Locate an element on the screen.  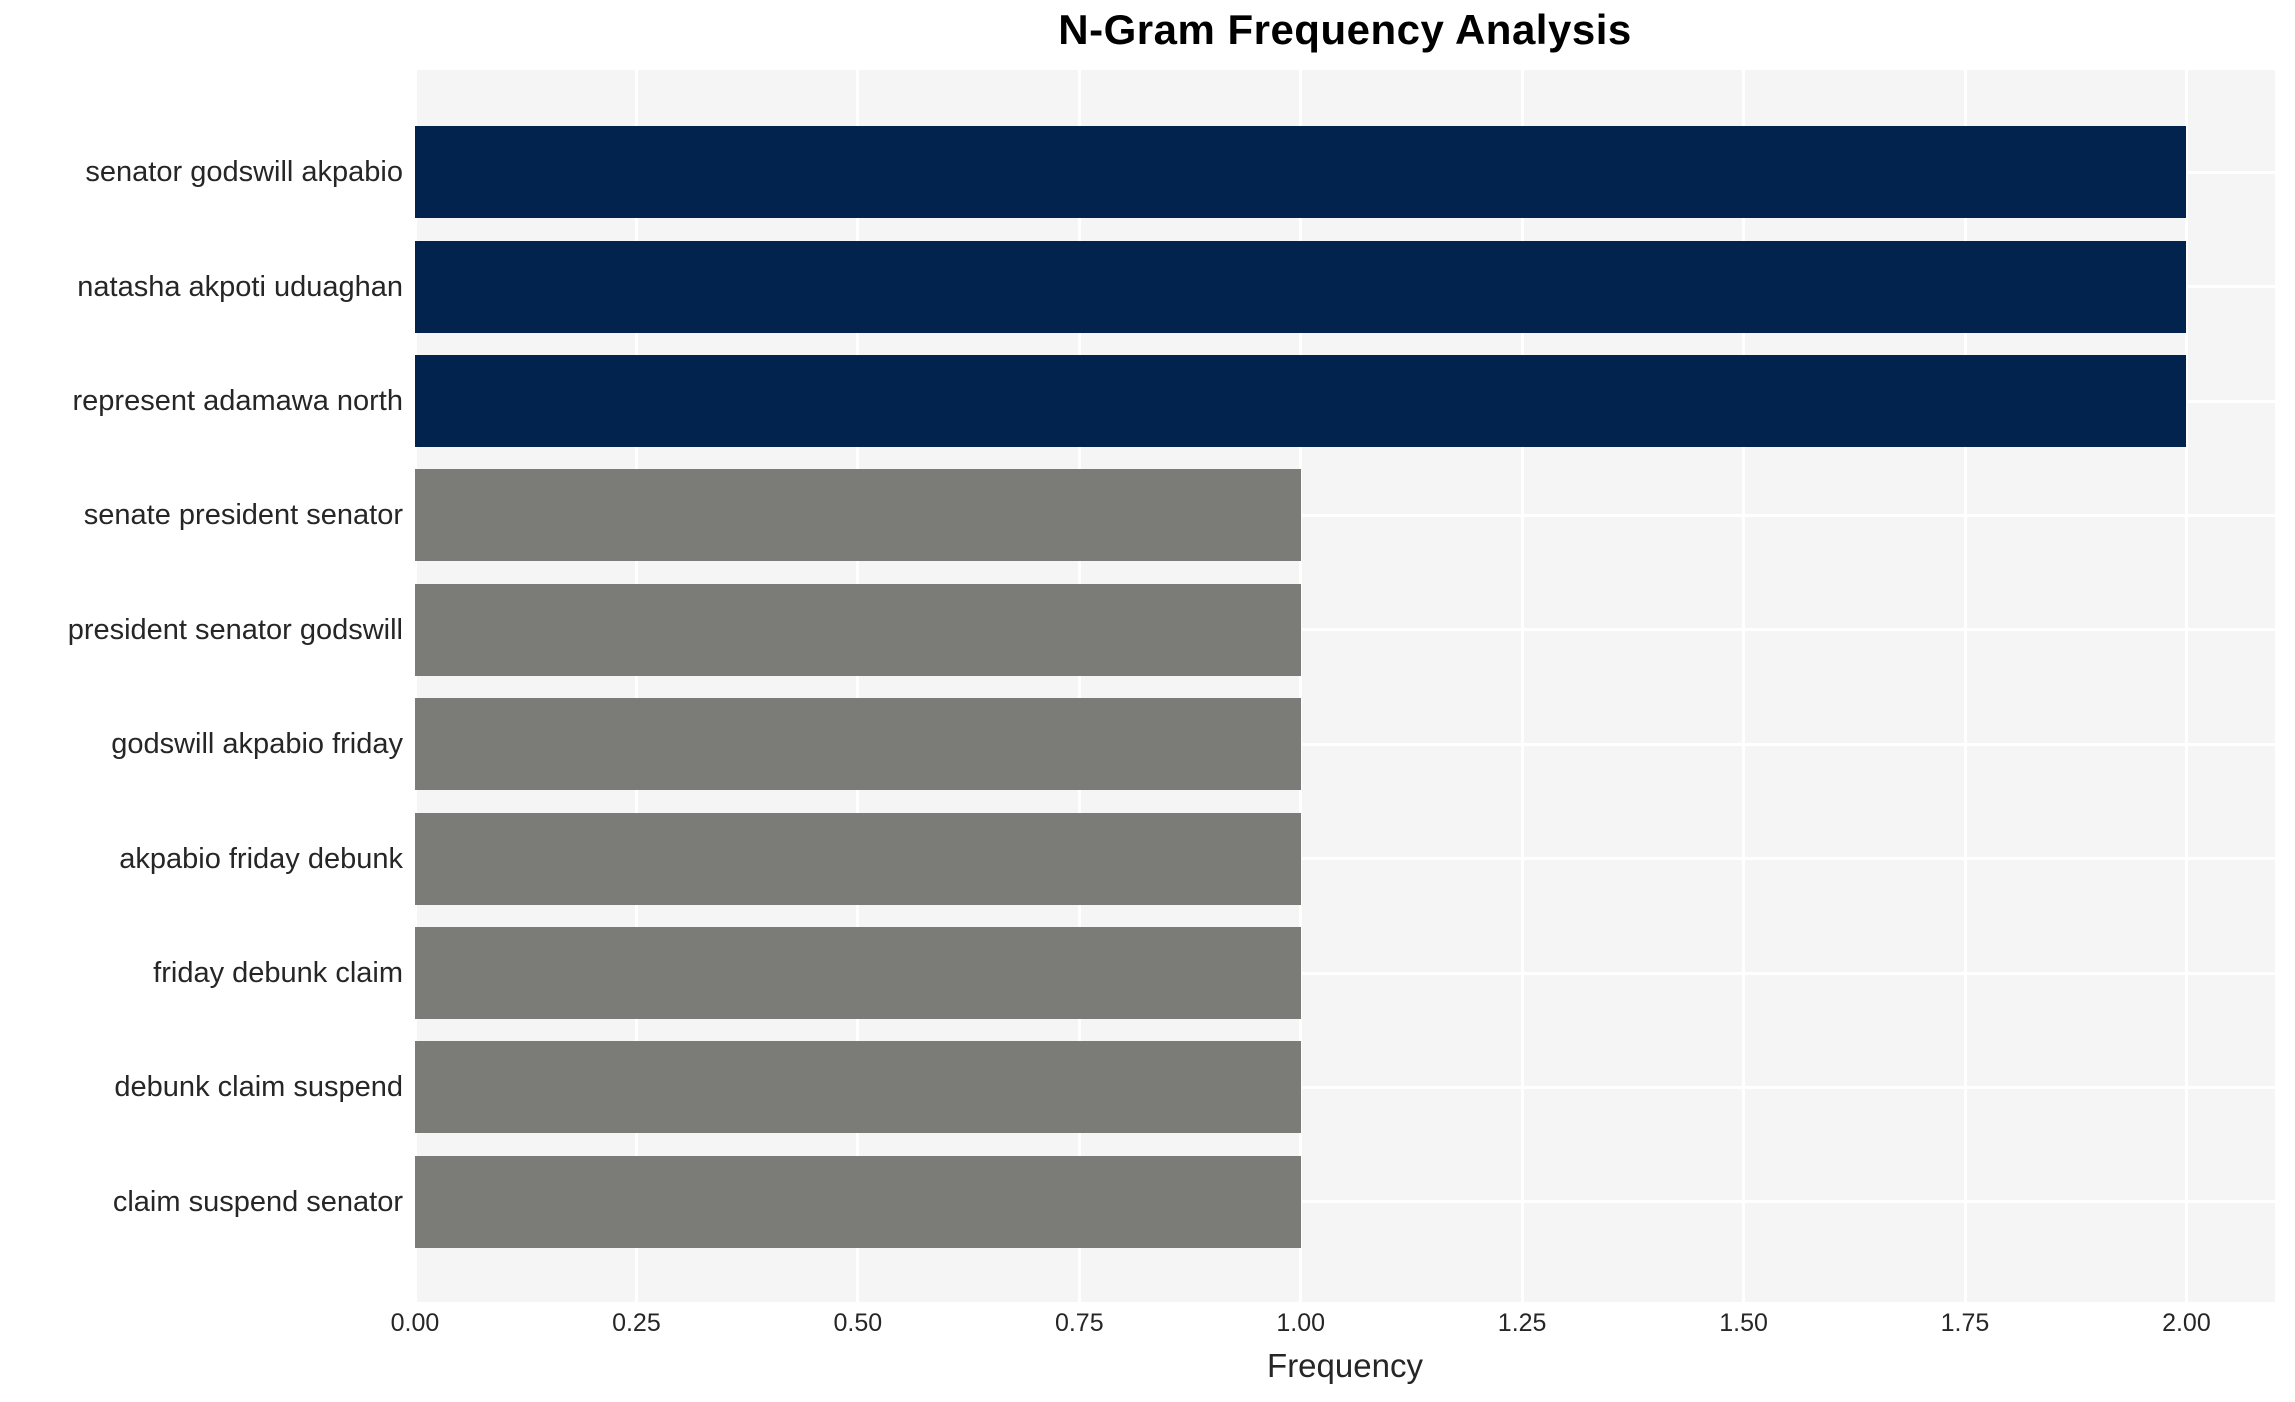
chart-title: N-Gram Frequency Analysis is located at coordinates (1345, 29).